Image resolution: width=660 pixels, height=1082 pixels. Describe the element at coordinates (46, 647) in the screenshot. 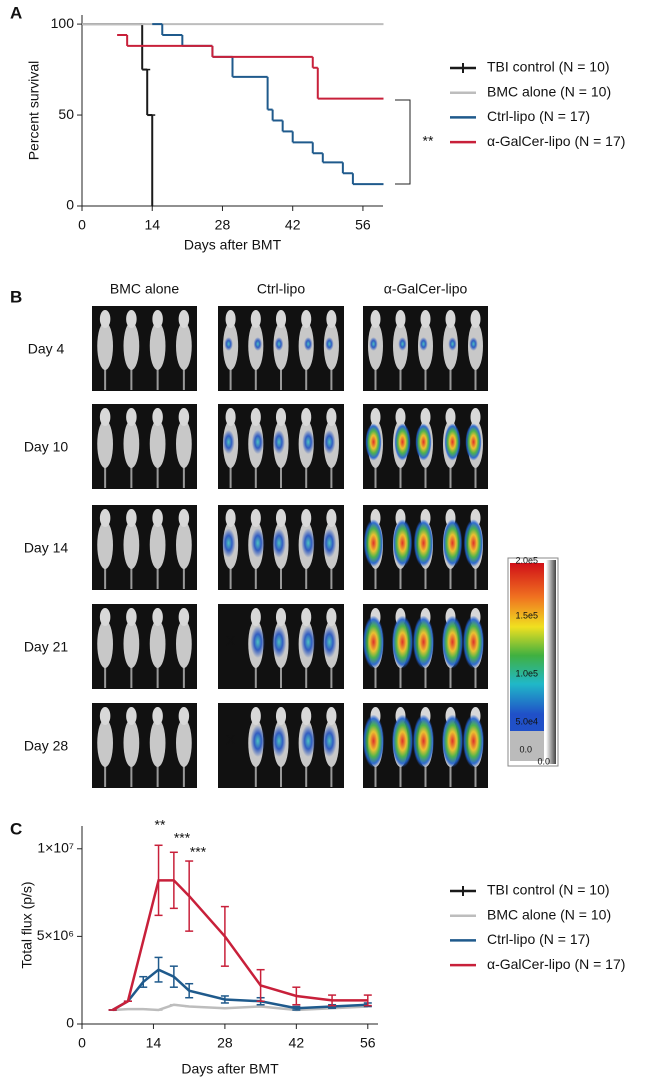

I see `row-label: Day 21` at that location.